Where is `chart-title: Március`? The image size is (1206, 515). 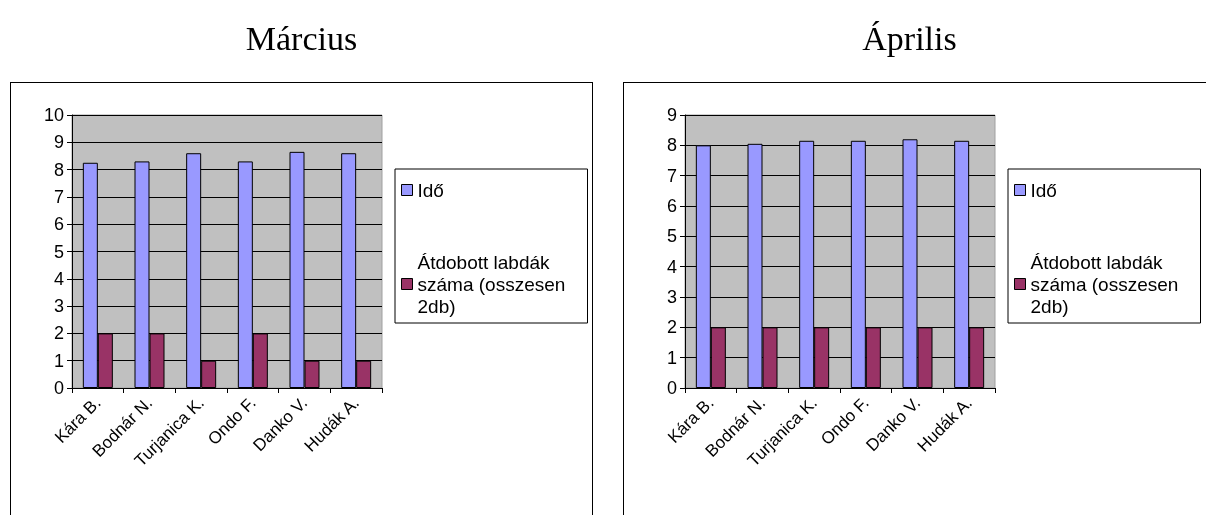 chart-title: Március is located at coordinates (301, 38).